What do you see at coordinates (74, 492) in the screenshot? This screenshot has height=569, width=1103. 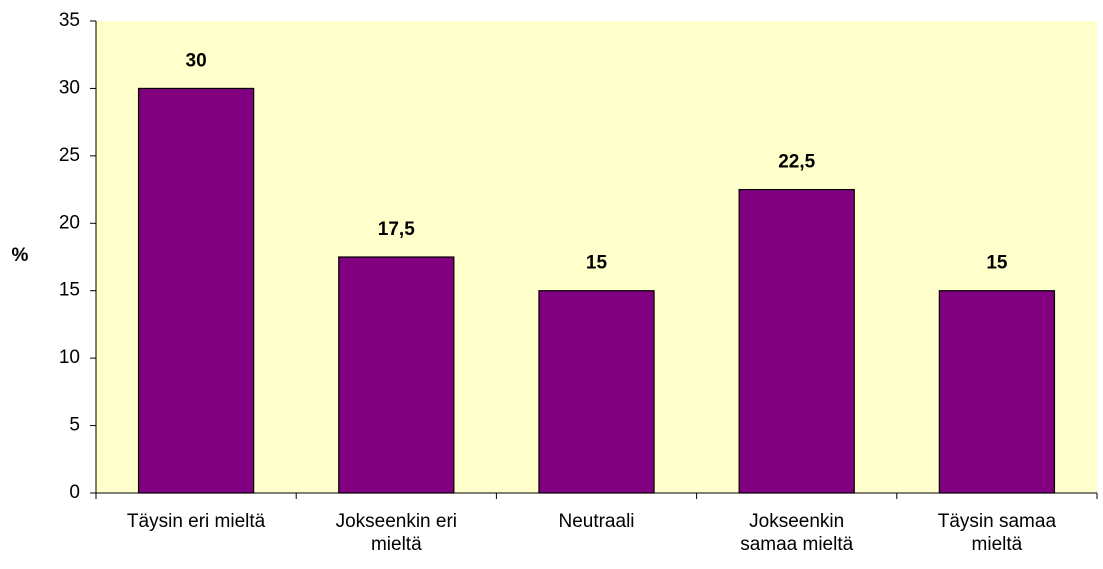 I see `y-tick-label: 0` at bounding box center [74, 492].